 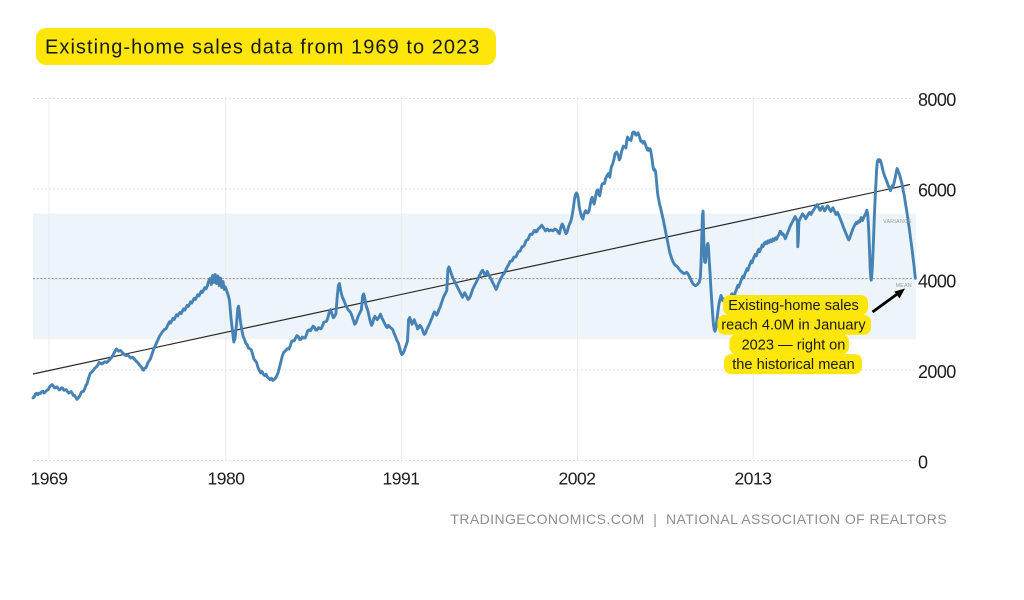 I want to click on svg-text: 1980, so click(x=227, y=479).